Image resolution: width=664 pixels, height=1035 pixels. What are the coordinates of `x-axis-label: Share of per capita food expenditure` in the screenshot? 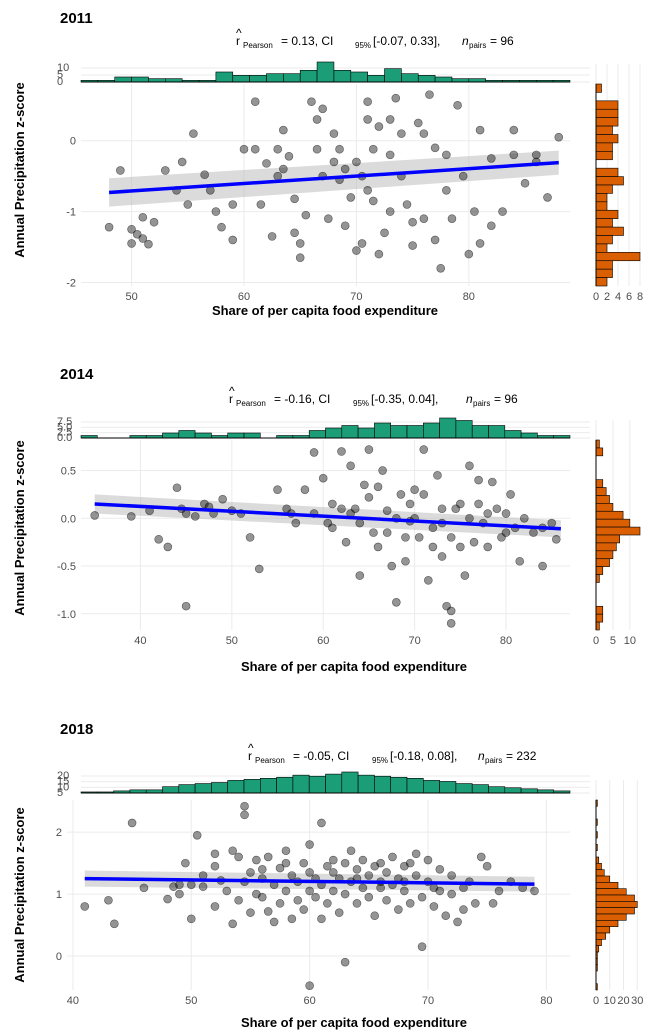 It's located at (354, 666).